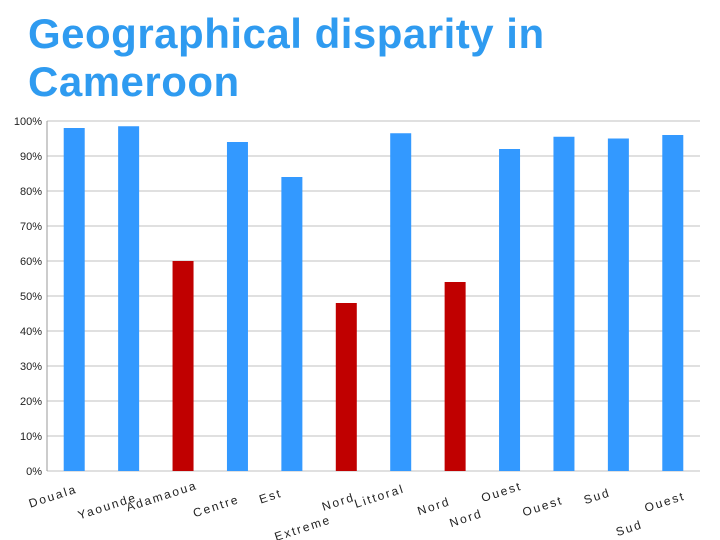 The height and width of the screenshot is (540, 720). I want to click on x-tick-label: Centre, so click(216, 506).